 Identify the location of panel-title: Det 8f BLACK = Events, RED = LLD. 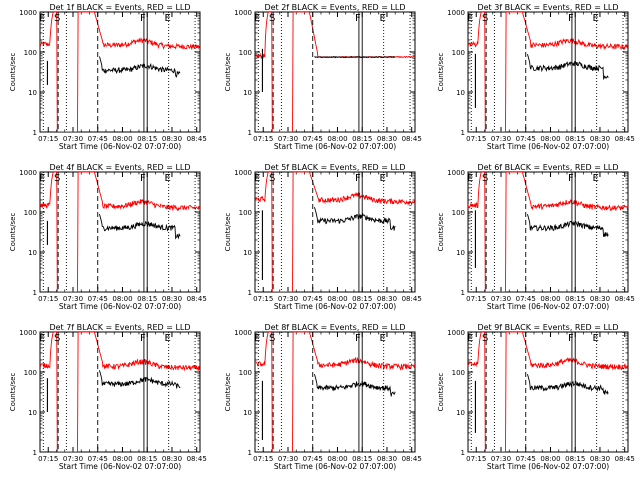
(334, 327).